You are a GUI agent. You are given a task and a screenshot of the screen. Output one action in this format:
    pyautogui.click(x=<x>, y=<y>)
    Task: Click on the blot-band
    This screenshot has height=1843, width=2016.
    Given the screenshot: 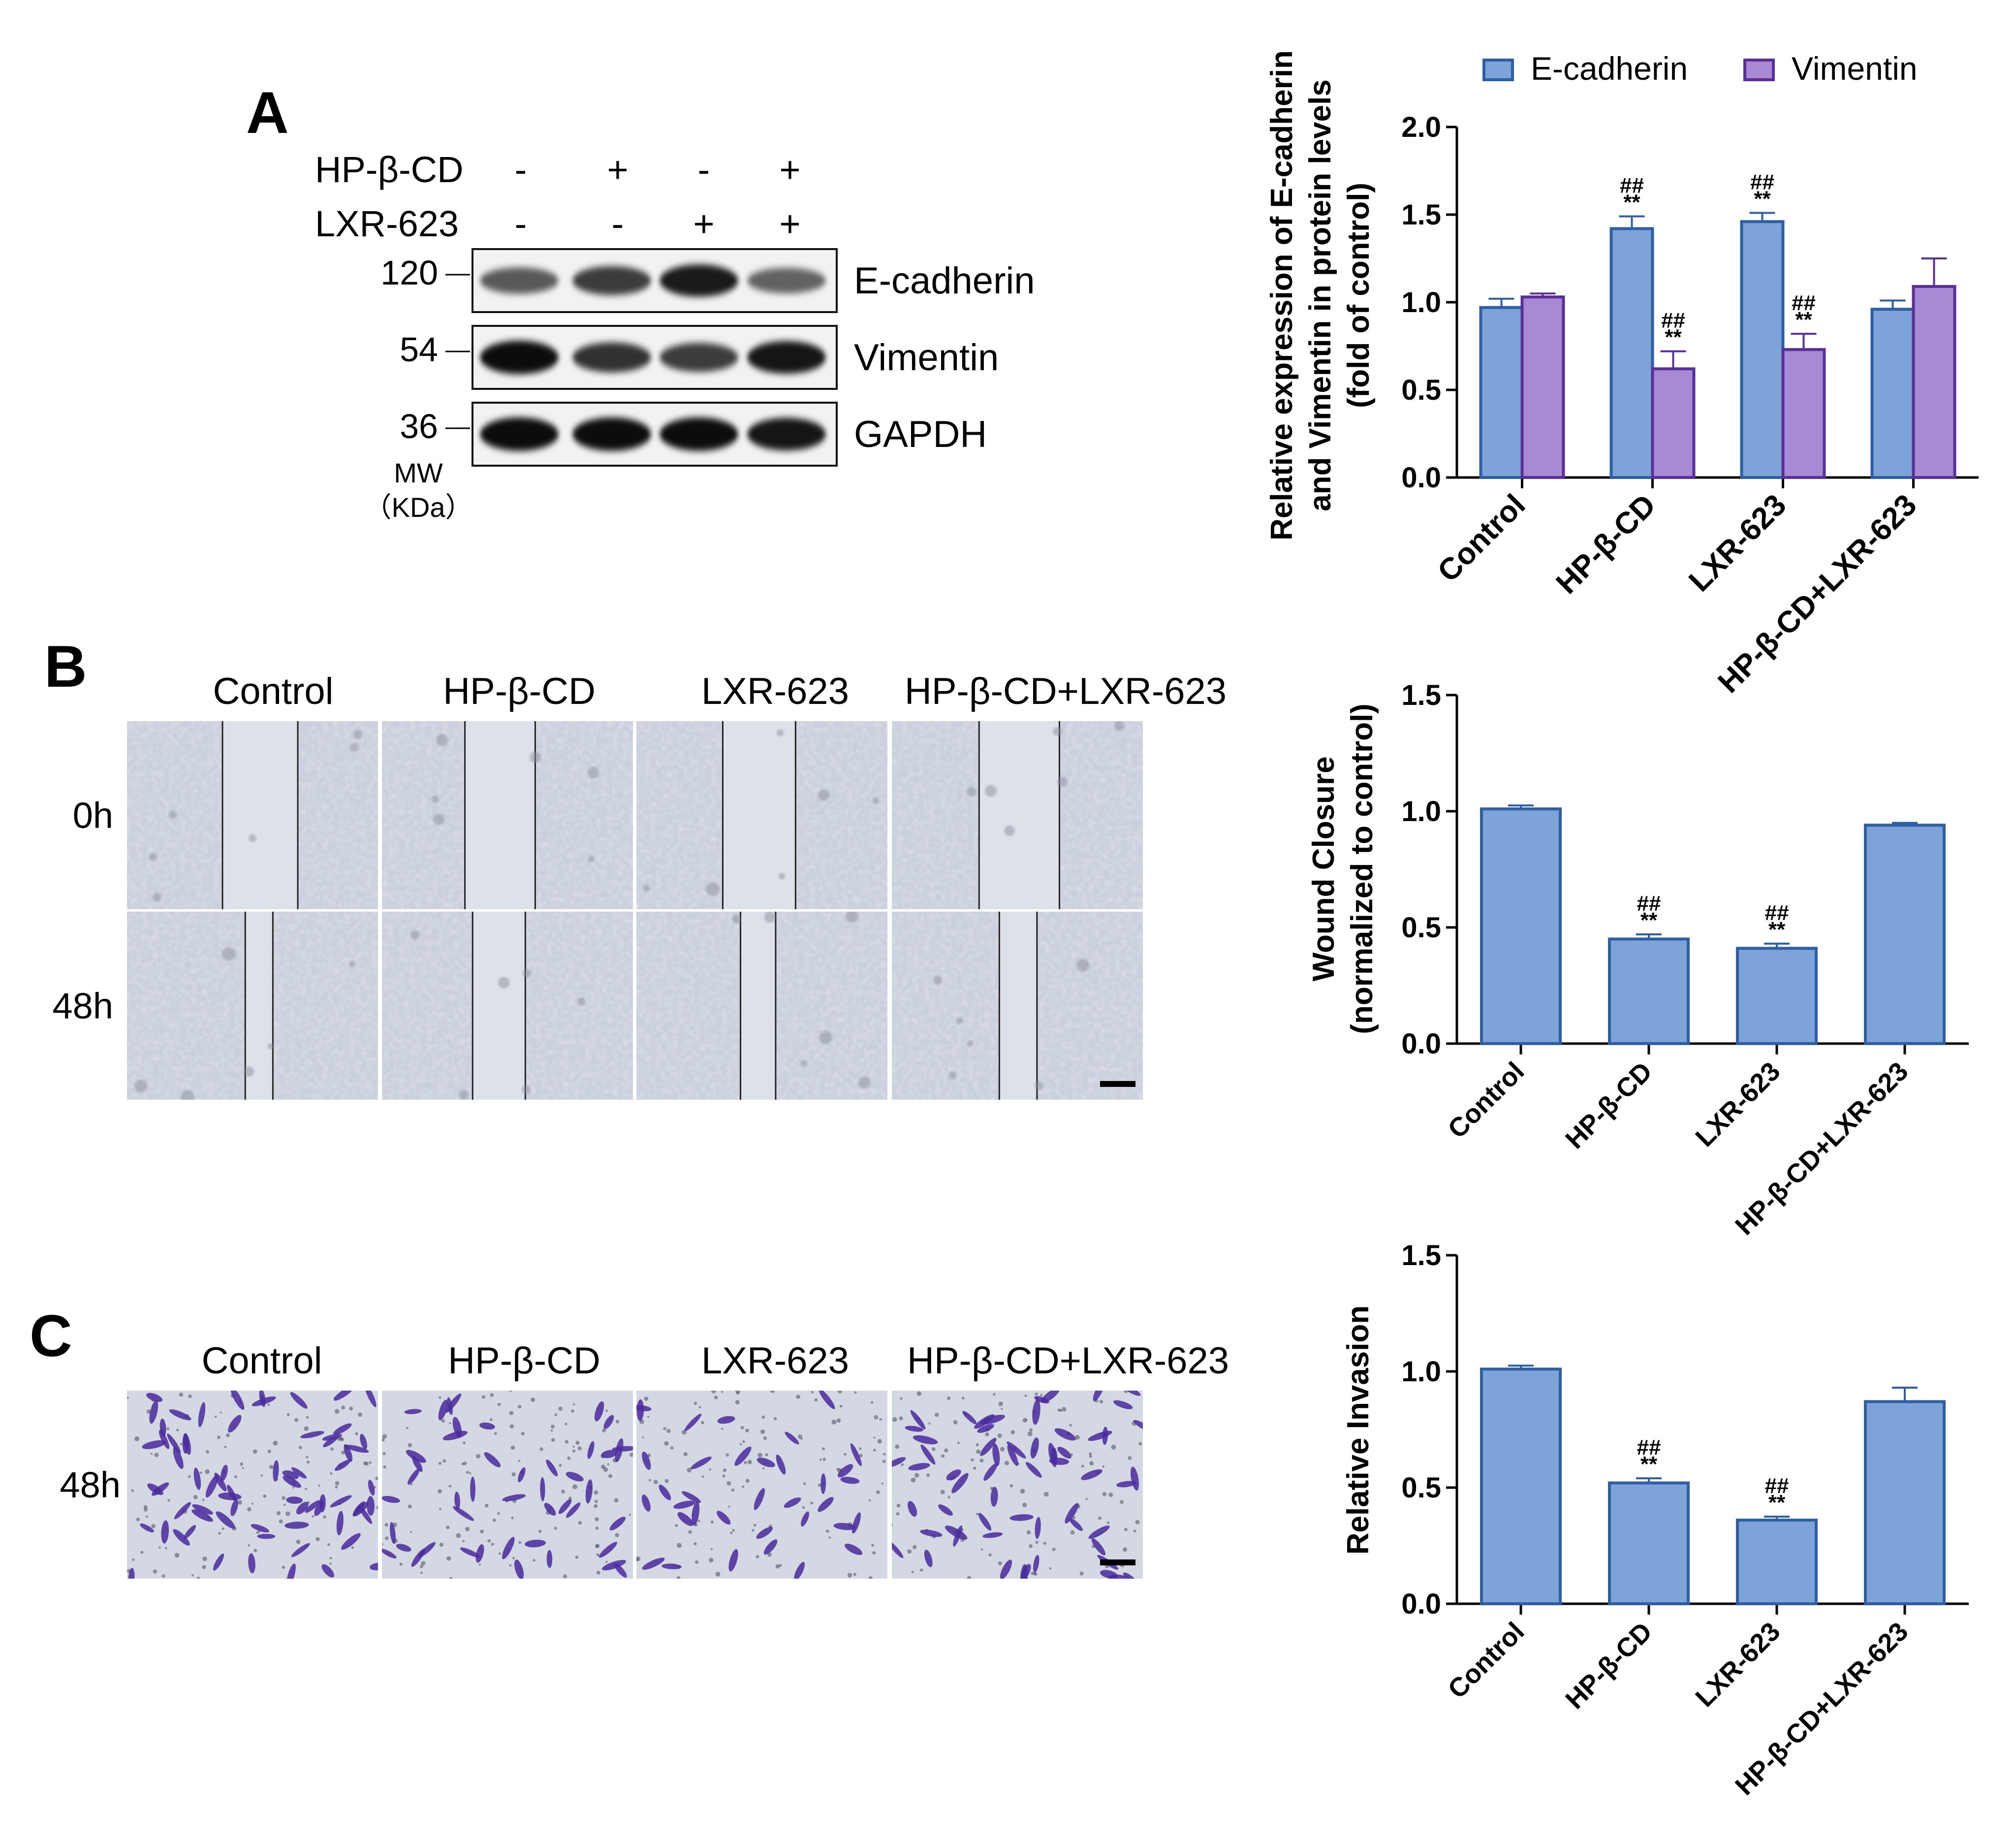 What is the action you would take?
    pyautogui.click(x=611, y=434)
    